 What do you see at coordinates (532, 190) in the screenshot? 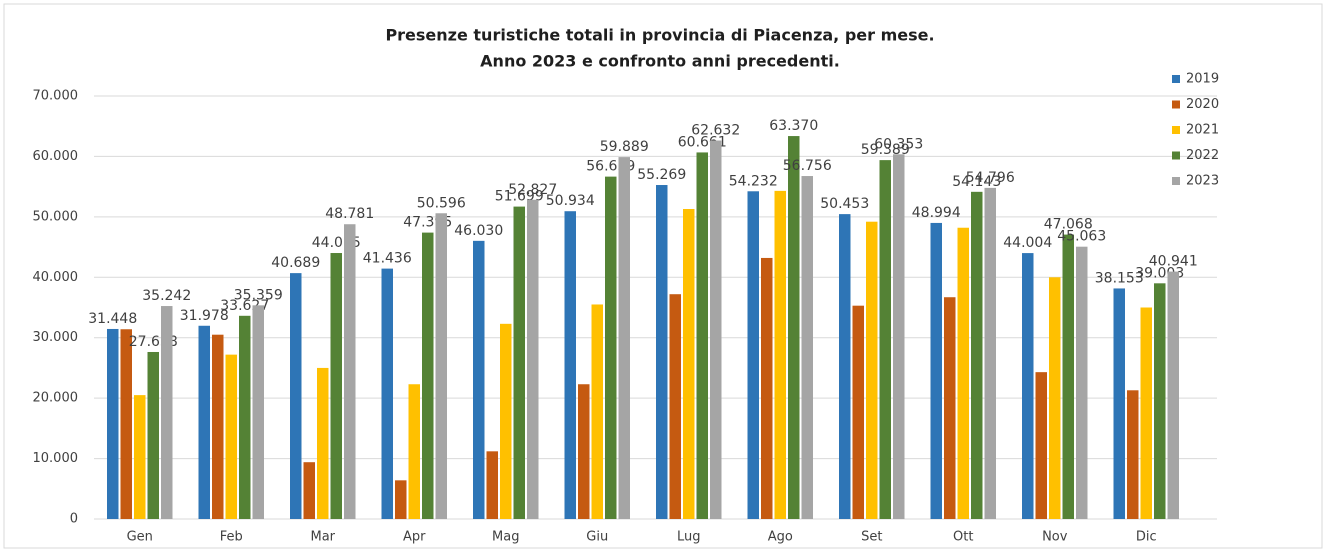
I see `data-label: 52.827` at bounding box center [532, 190].